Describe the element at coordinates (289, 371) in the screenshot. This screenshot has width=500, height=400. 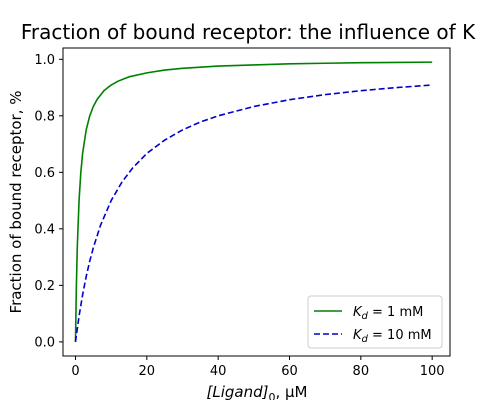
I see `x-tick-label: 60` at that location.